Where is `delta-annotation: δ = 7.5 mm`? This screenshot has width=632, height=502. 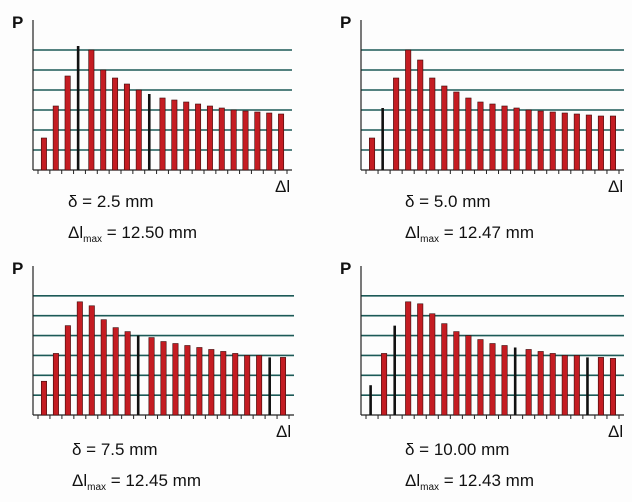
delta-annotation: δ = 7.5 mm is located at coordinates (115, 449).